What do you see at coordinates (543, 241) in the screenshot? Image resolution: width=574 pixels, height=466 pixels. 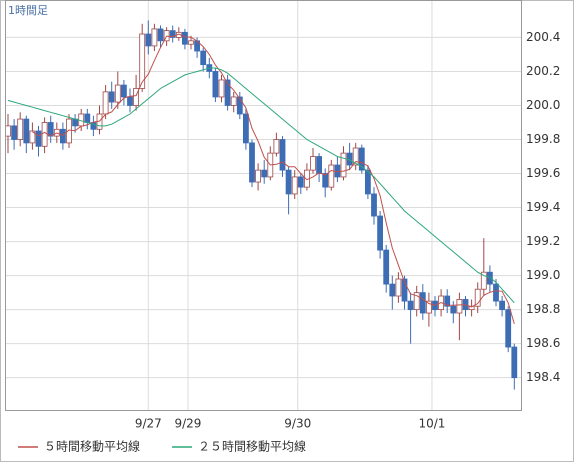 I see `y-tick-label: 199.2` at bounding box center [543, 241].